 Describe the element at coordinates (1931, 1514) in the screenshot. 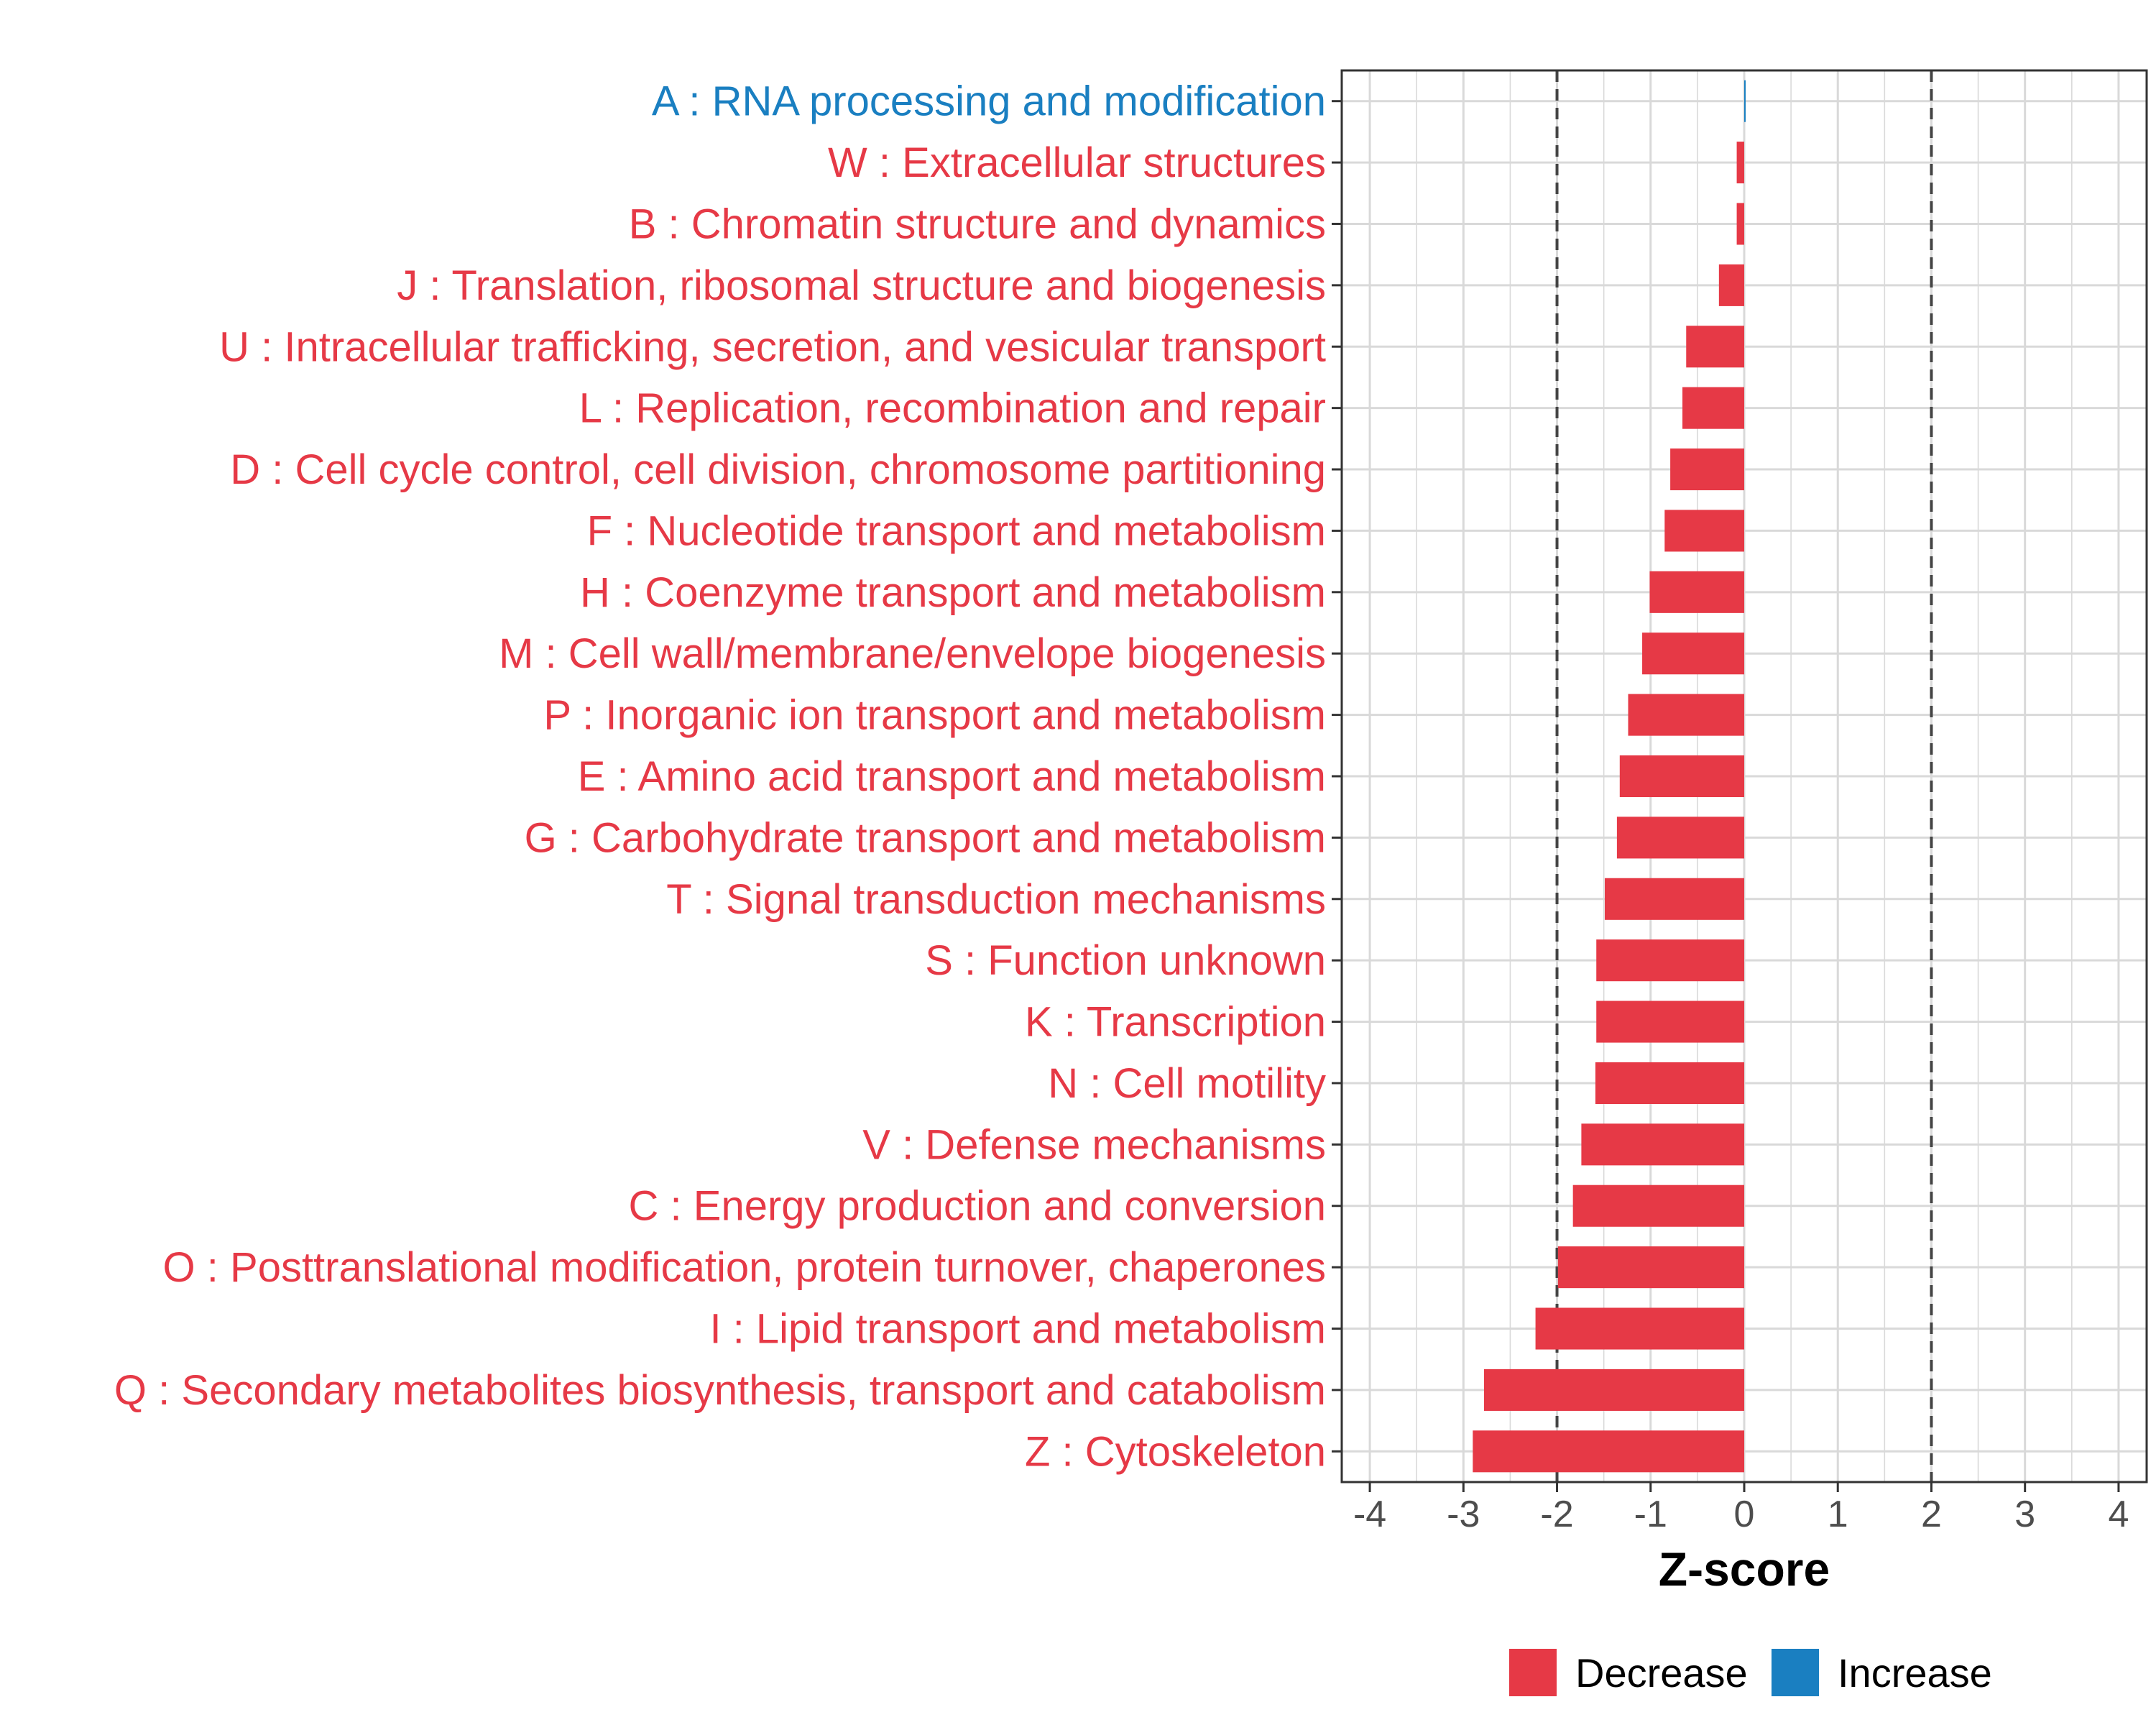

I see `x-tick-label: 2` at that location.